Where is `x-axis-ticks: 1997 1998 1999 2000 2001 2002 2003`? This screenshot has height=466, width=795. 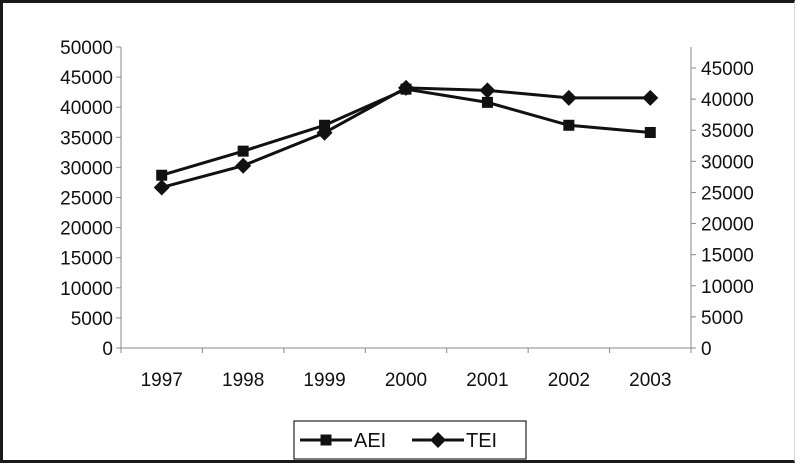 x-axis-ticks: 1997 1998 1999 2000 2001 2002 2003 is located at coordinates (406, 369).